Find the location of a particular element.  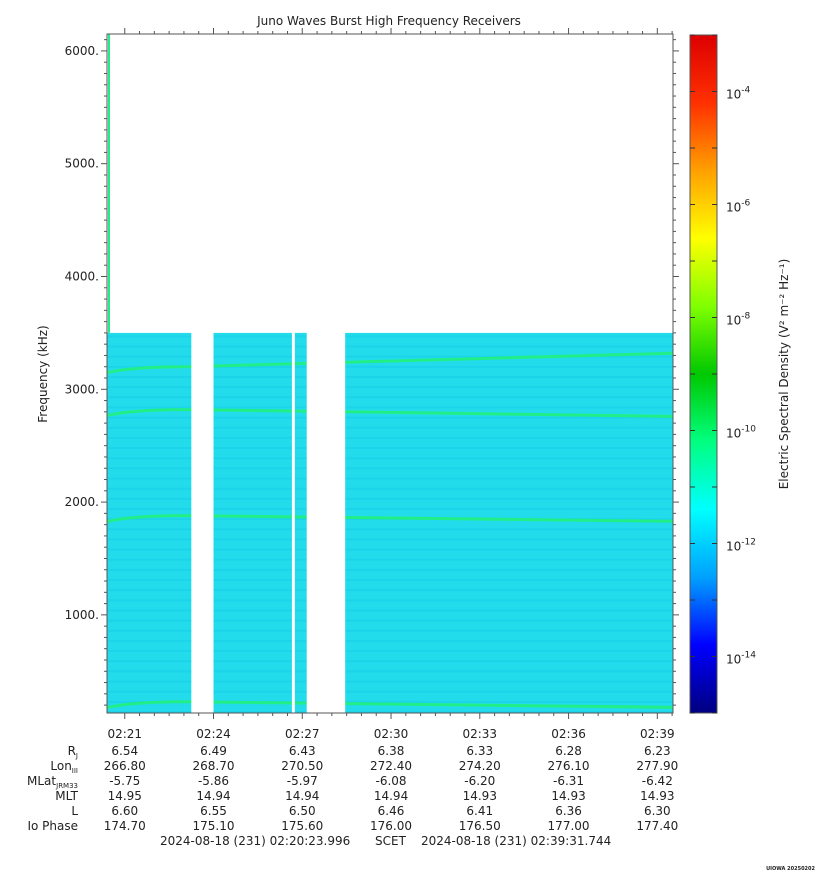

ephemeris-value: 272.40 is located at coordinates (391, 766).